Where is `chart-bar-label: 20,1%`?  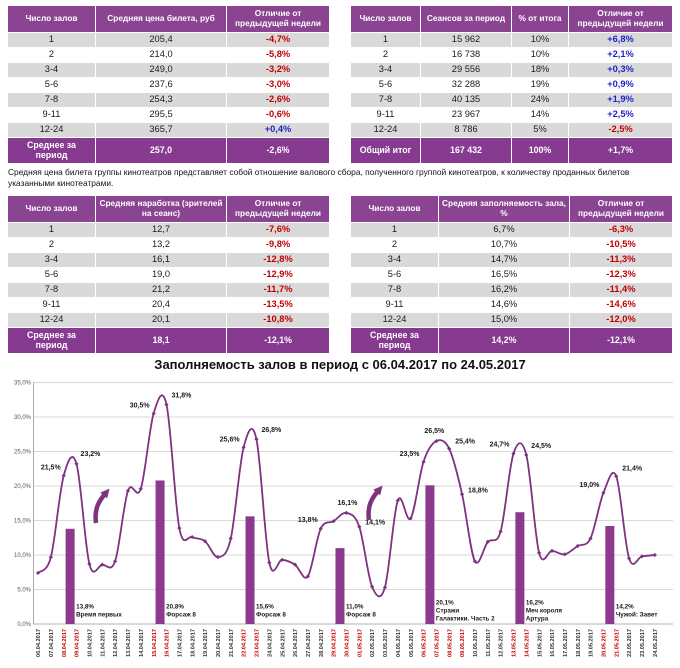 chart-bar-label: 20,1% is located at coordinates (445, 603).